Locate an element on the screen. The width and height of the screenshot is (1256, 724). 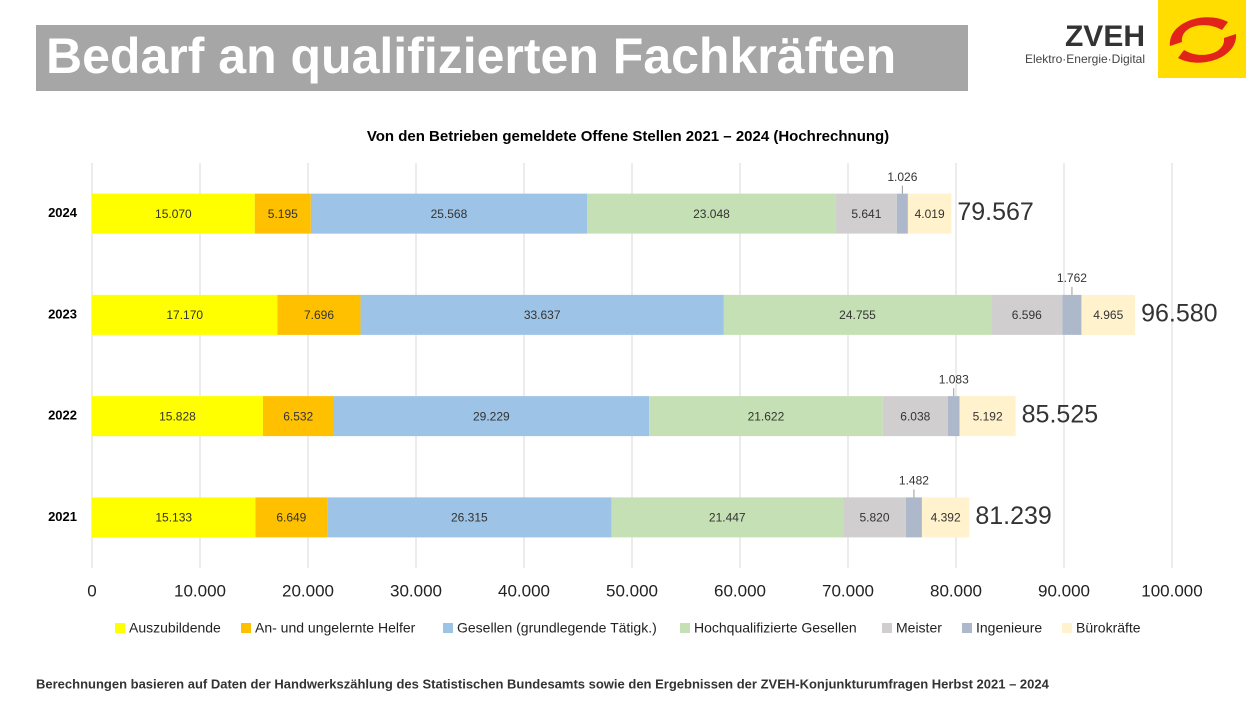
total-label: 79.567 is located at coordinates (995, 212).